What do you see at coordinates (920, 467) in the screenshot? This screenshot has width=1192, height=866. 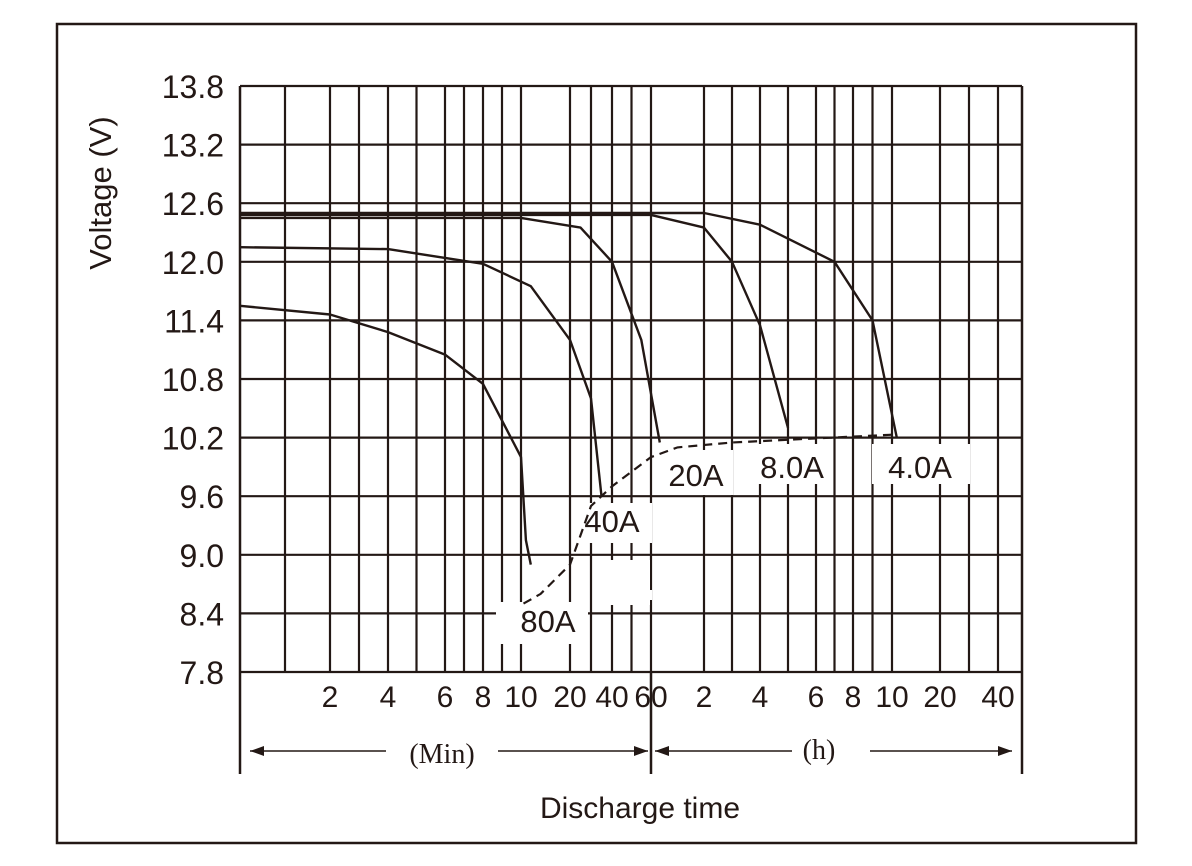 I see `series-label-4.0A: 4.0A` at bounding box center [920, 467].